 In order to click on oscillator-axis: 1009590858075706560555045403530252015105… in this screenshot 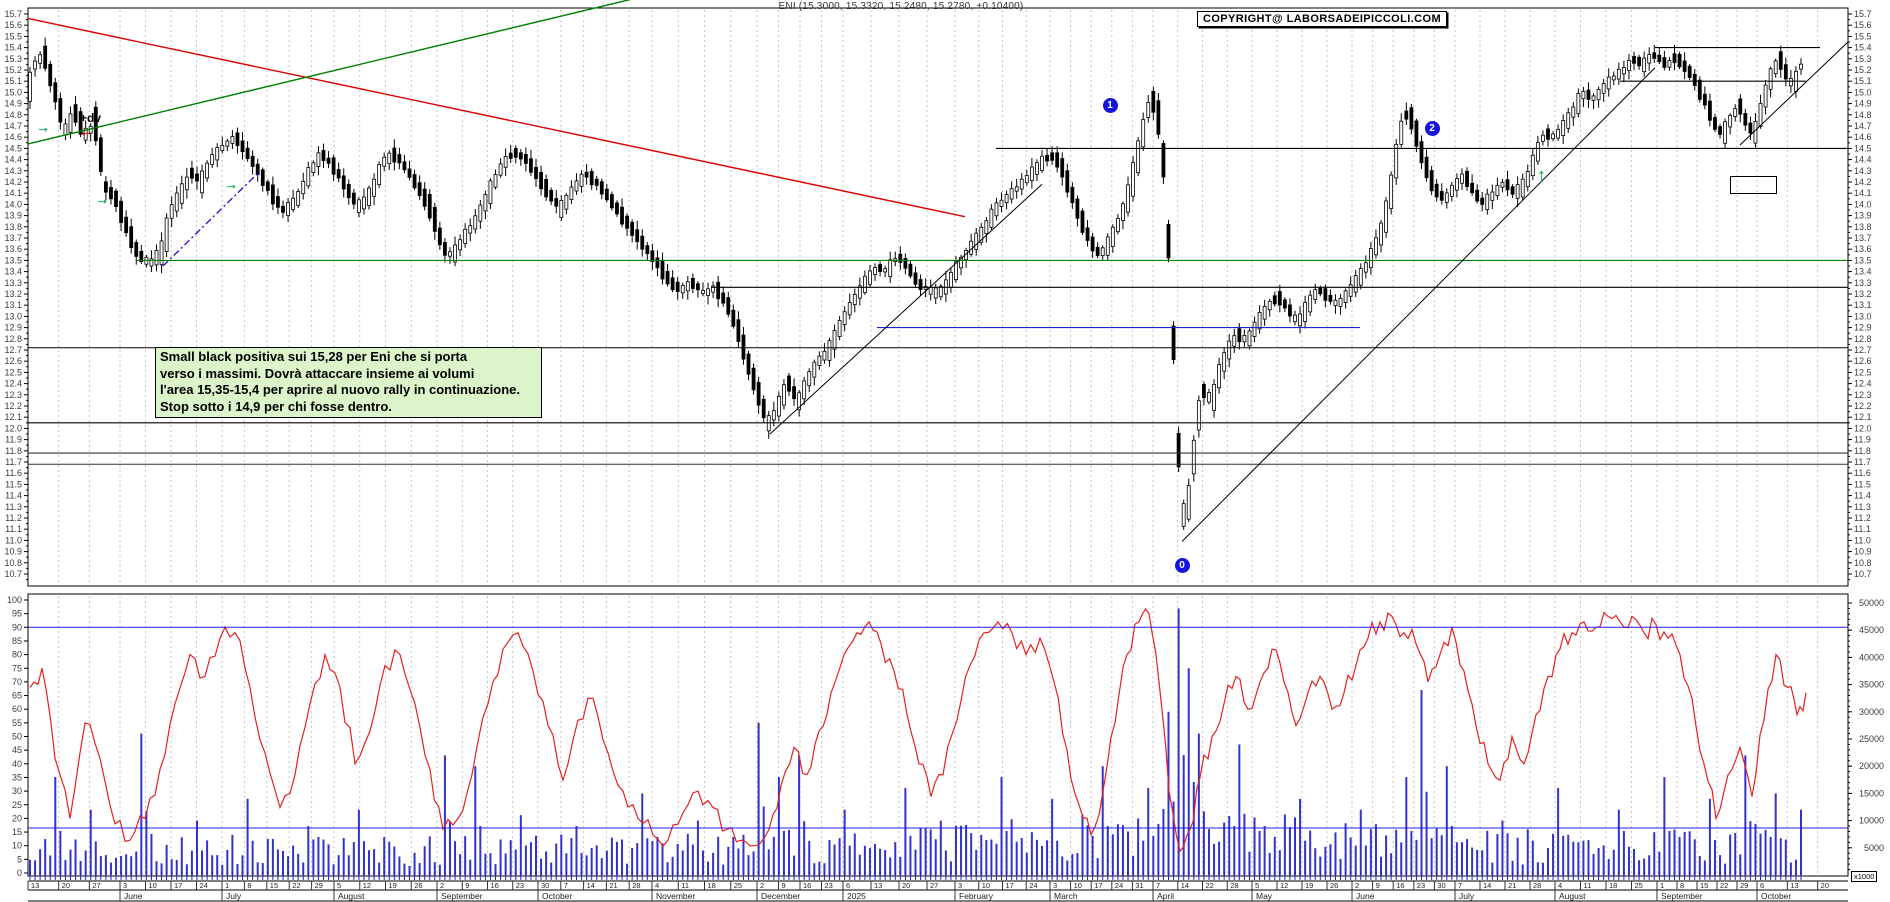, I will do `click(17, 736)`.